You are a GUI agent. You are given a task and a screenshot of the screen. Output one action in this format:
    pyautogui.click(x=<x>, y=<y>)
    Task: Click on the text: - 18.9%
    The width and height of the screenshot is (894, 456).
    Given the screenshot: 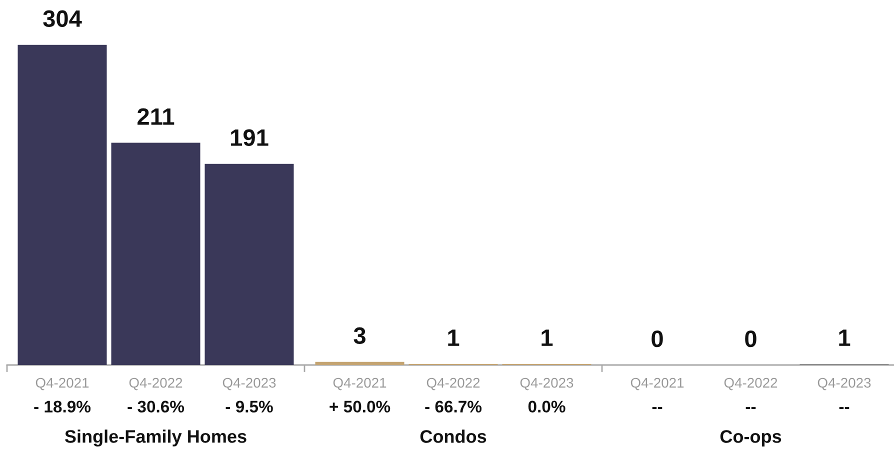 What is the action you would take?
    pyautogui.click(x=62, y=406)
    